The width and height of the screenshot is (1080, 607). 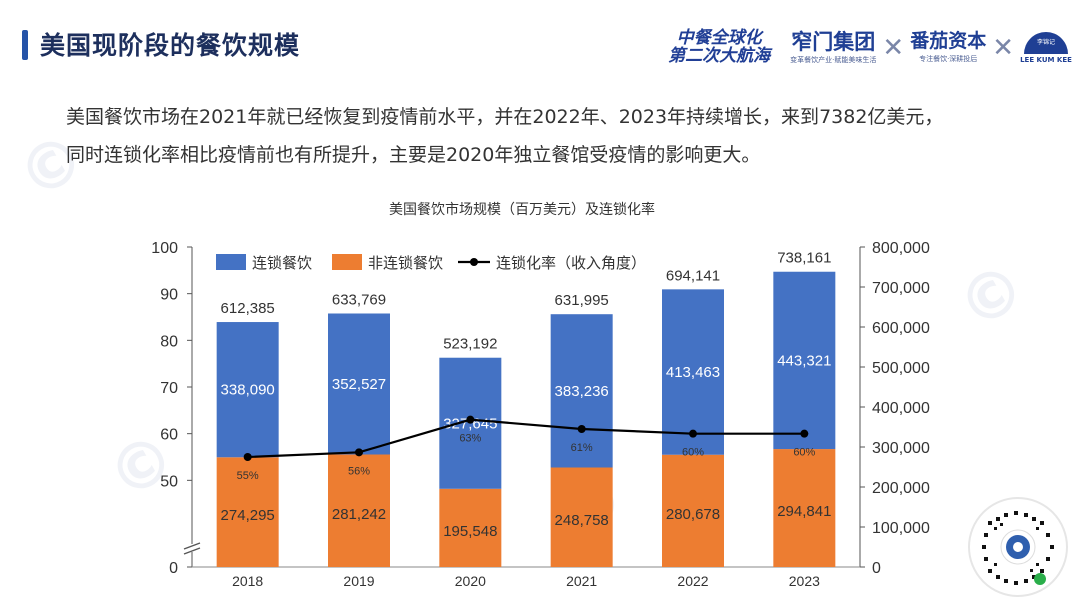 I want to click on chain-rate-label: 63%, so click(x=470, y=439).